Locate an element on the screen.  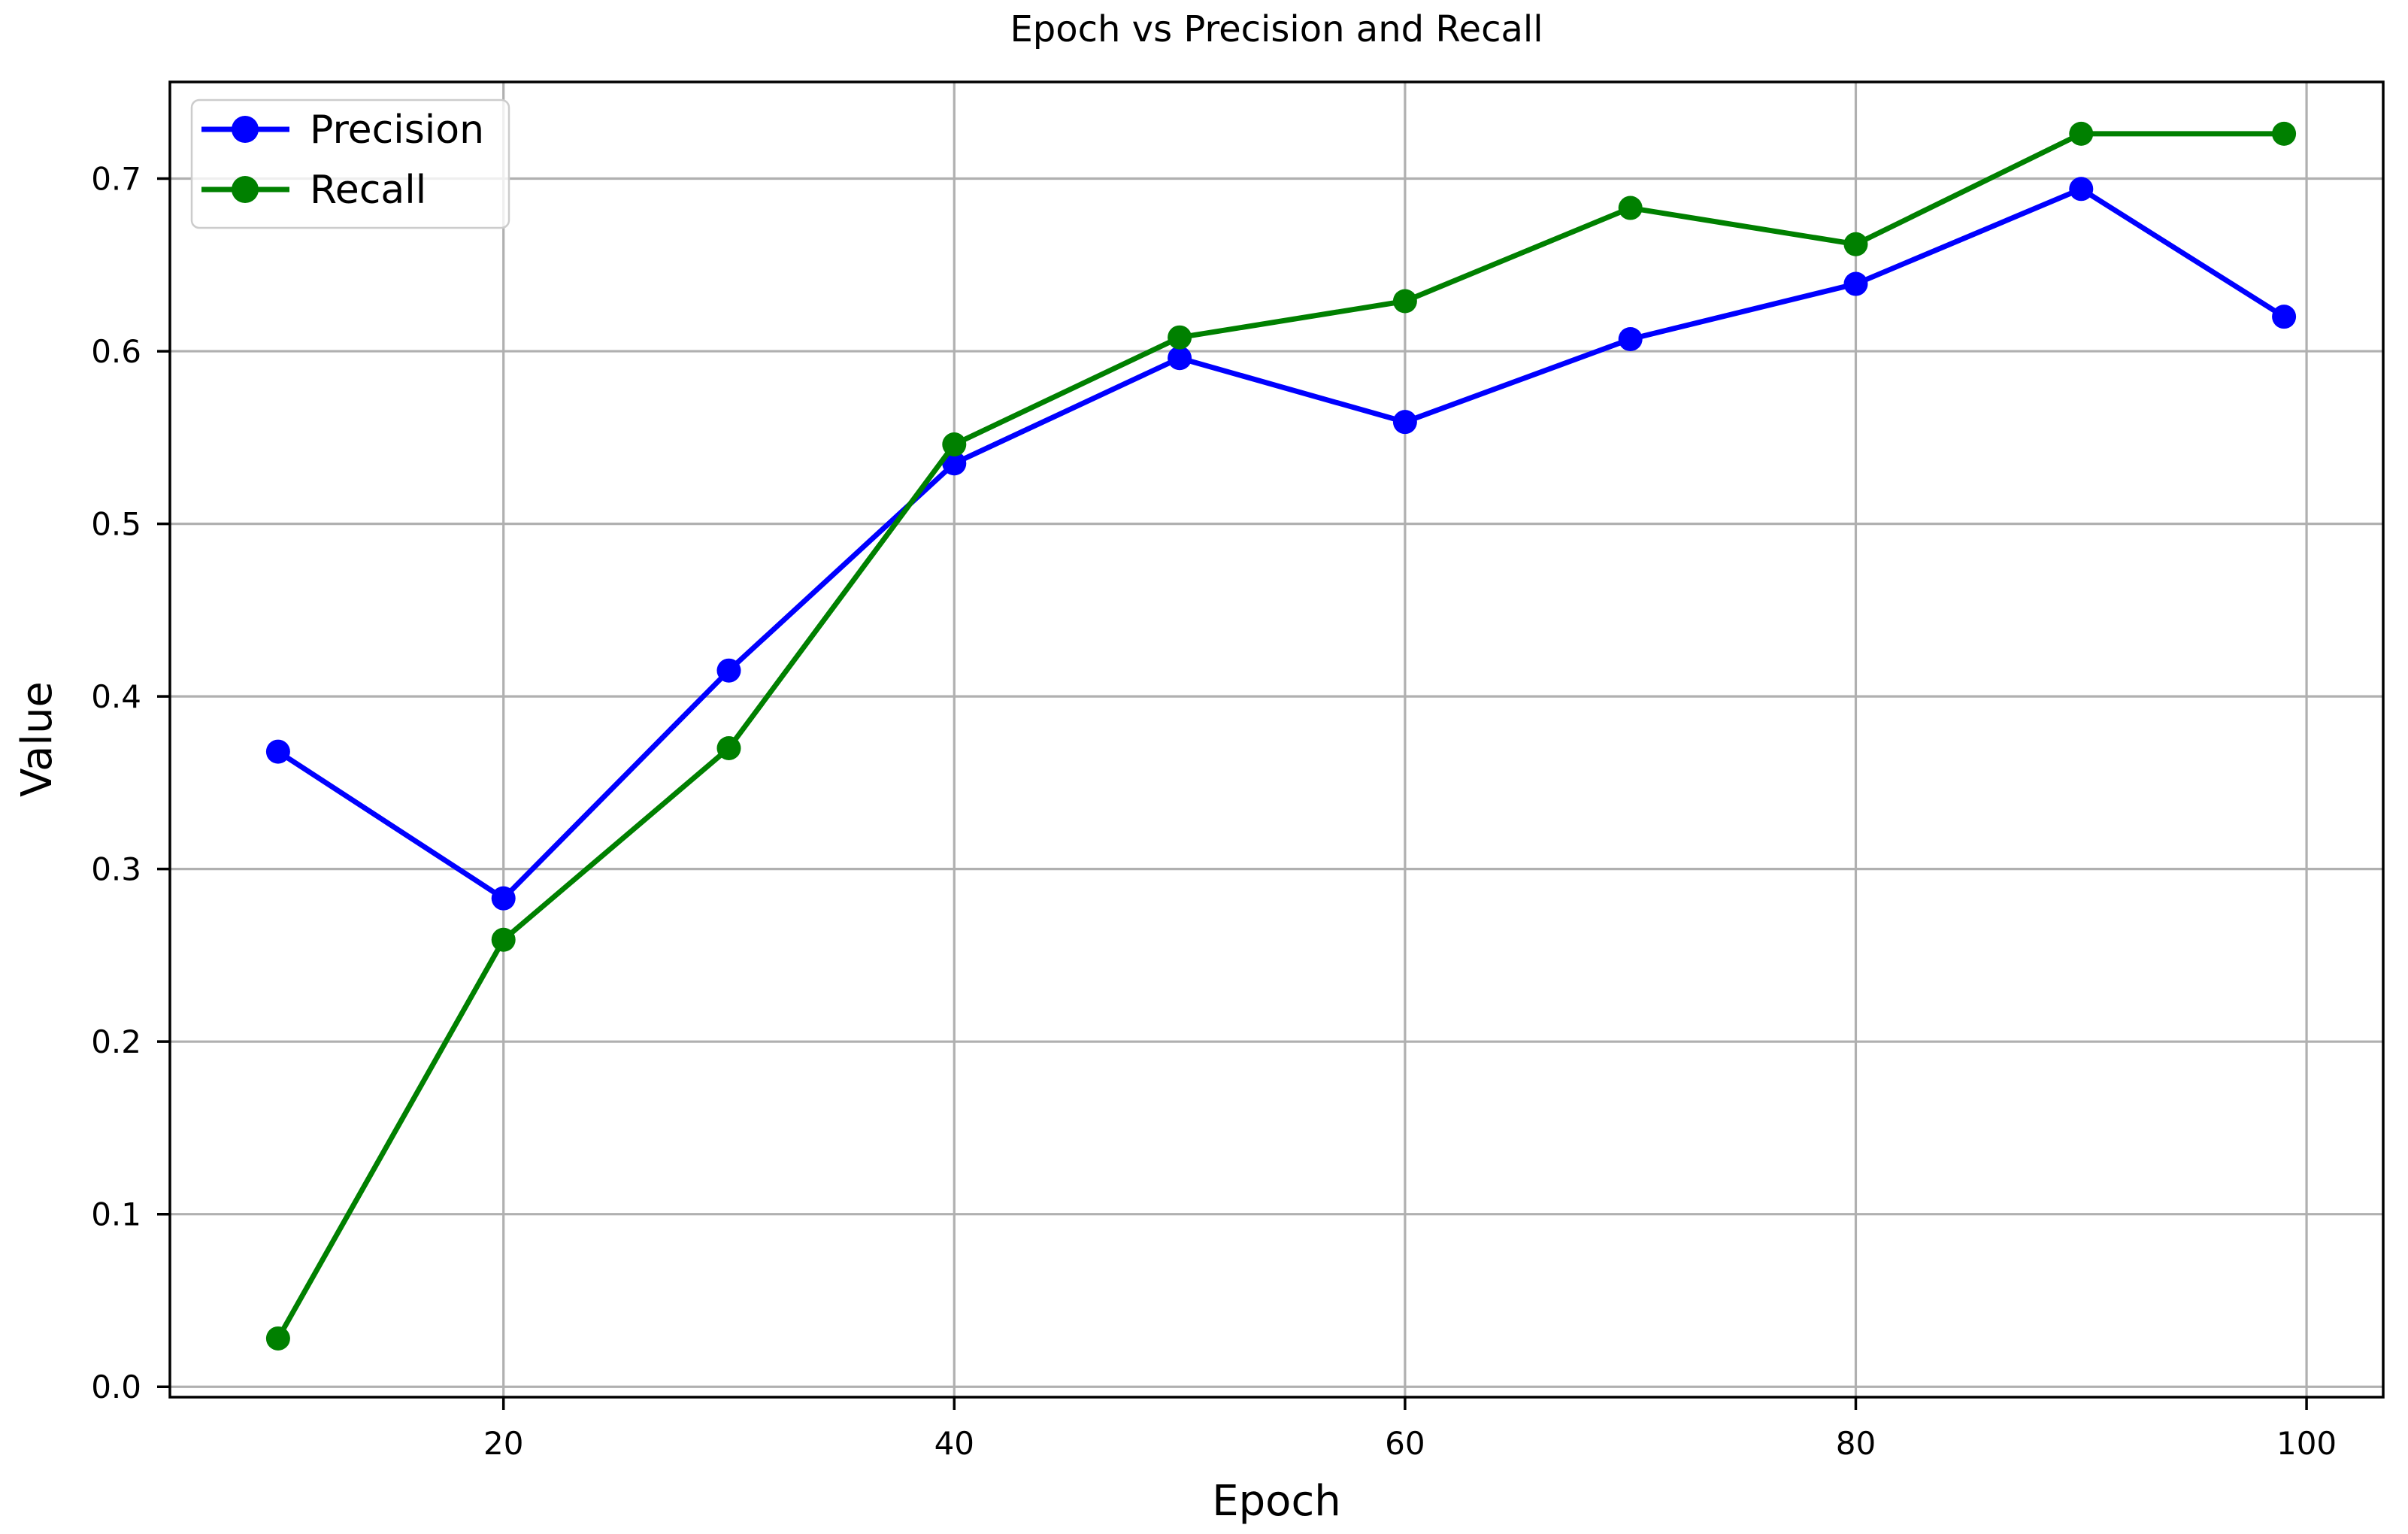
legend: Precision Recall is located at coordinates (350, 164).